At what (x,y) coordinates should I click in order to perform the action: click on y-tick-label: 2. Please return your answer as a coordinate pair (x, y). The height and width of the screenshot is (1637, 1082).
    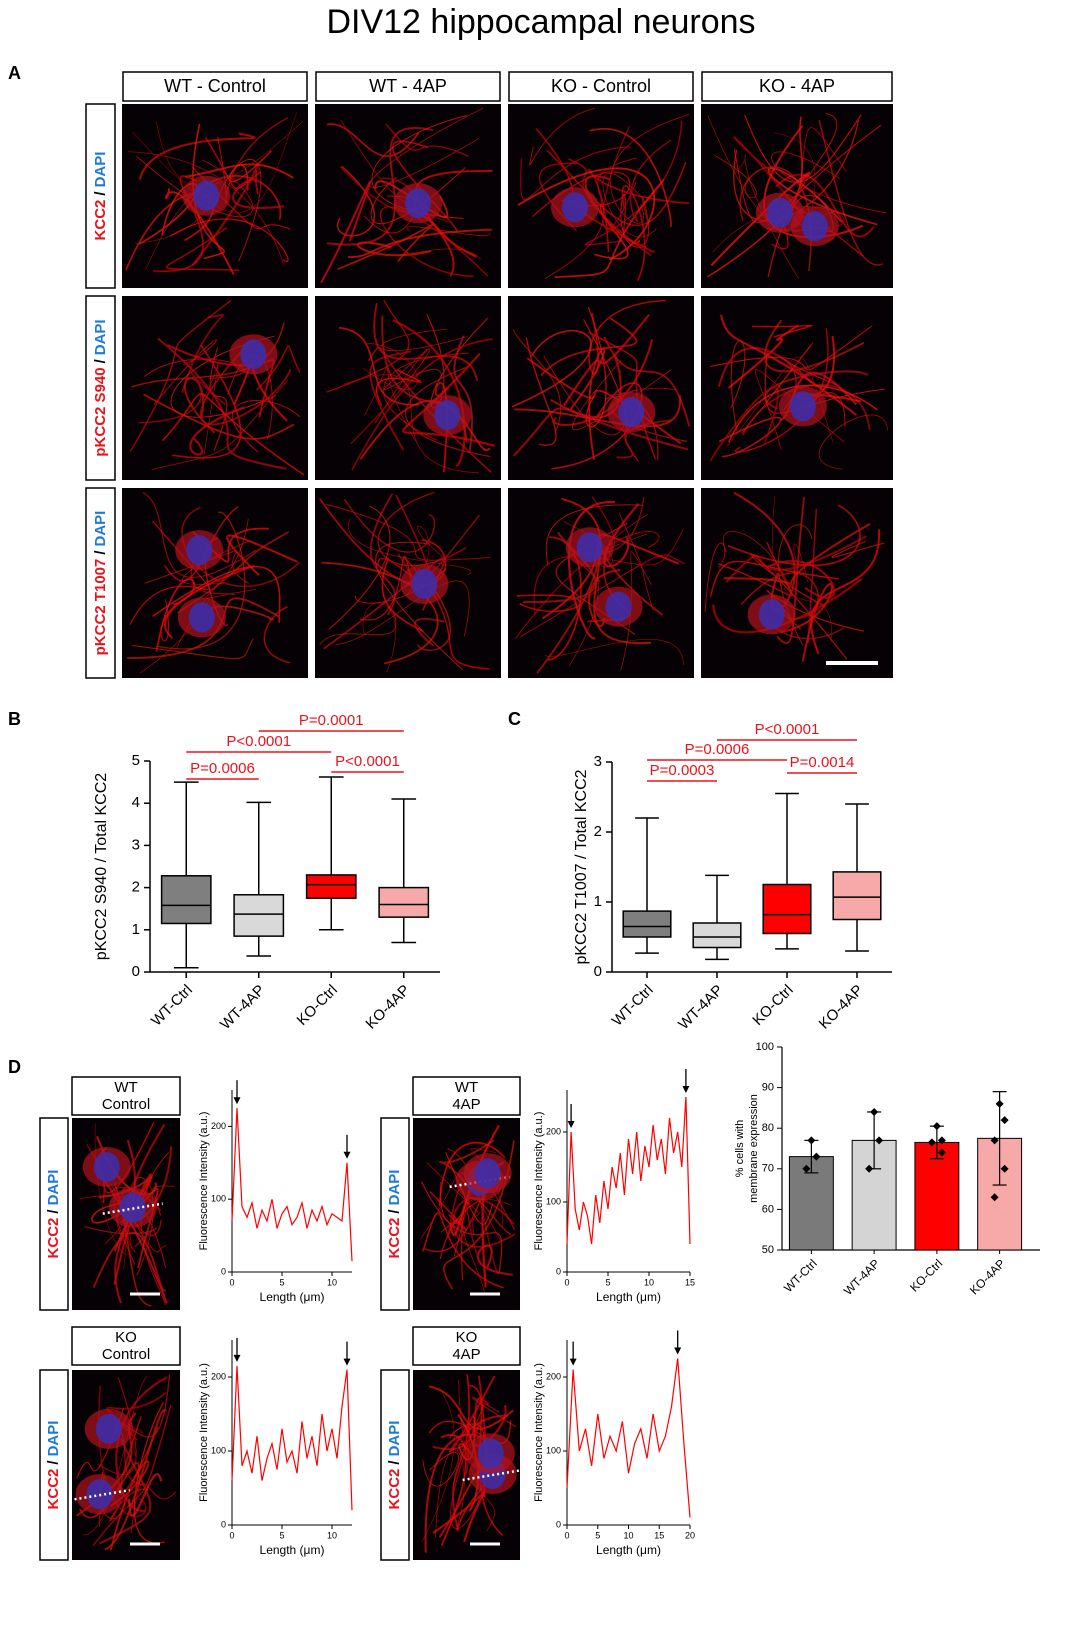
    Looking at the image, I should click on (136, 887).